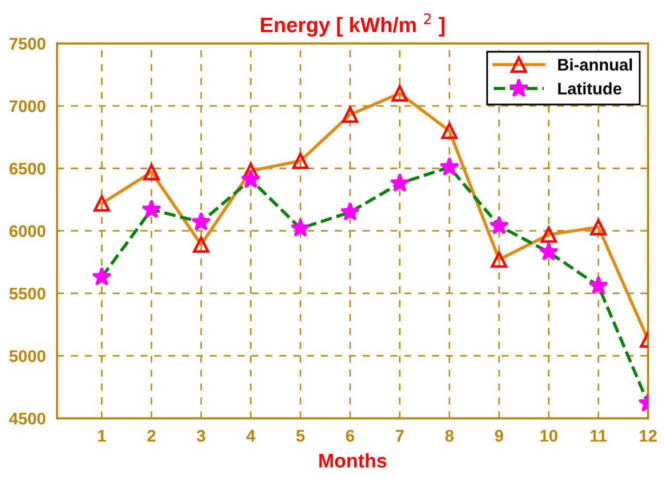  Describe the element at coordinates (549, 436) in the screenshot. I see `x-tick-label: 10` at that location.